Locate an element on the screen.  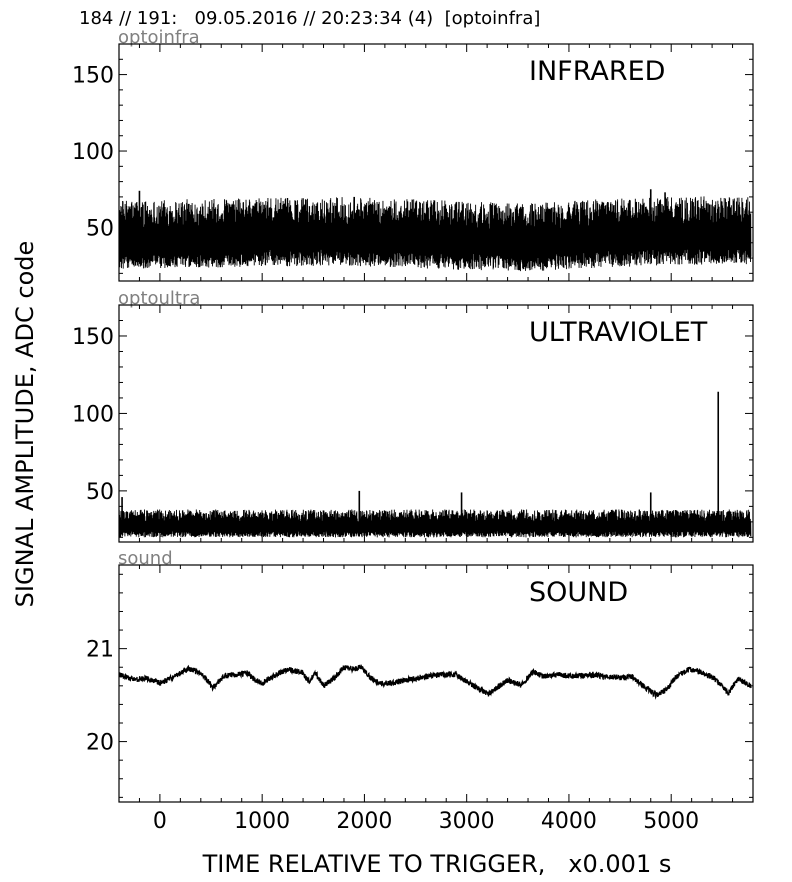
trace-optoultra is located at coordinates (435, 523).